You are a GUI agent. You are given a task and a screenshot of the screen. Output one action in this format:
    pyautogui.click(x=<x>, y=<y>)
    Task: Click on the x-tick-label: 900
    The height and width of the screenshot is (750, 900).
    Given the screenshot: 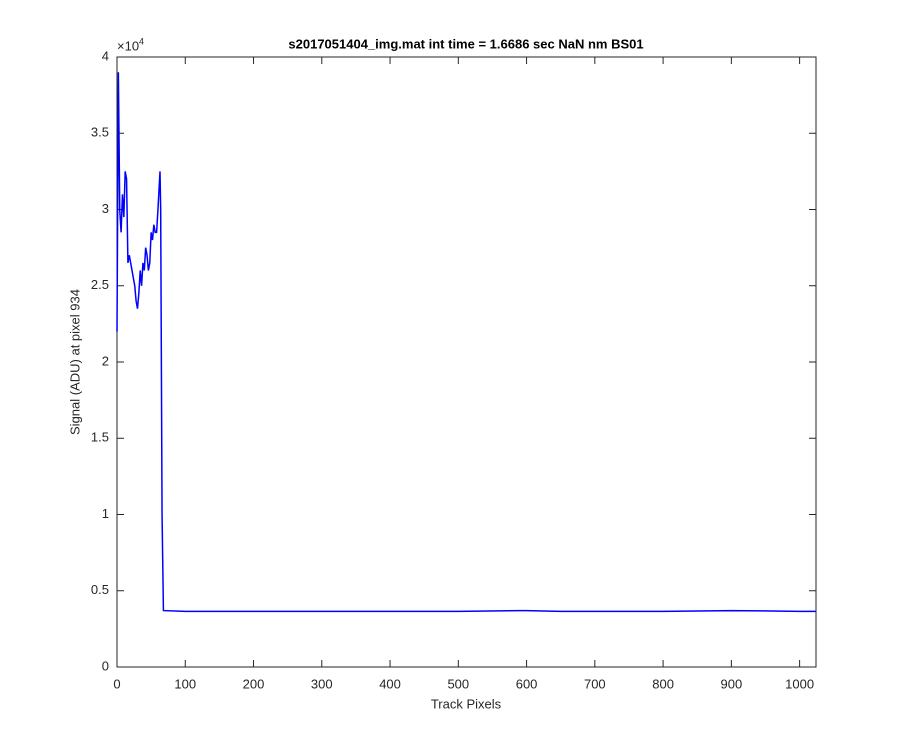 What is the action you would take?
    pyautogui.click(x=732, y=683)
    